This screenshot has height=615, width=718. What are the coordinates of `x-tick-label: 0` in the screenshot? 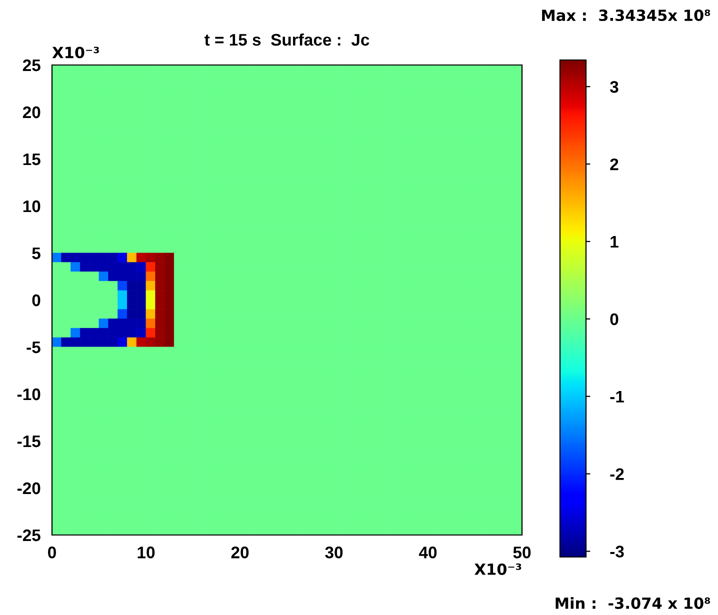 It's located at (52, 552).